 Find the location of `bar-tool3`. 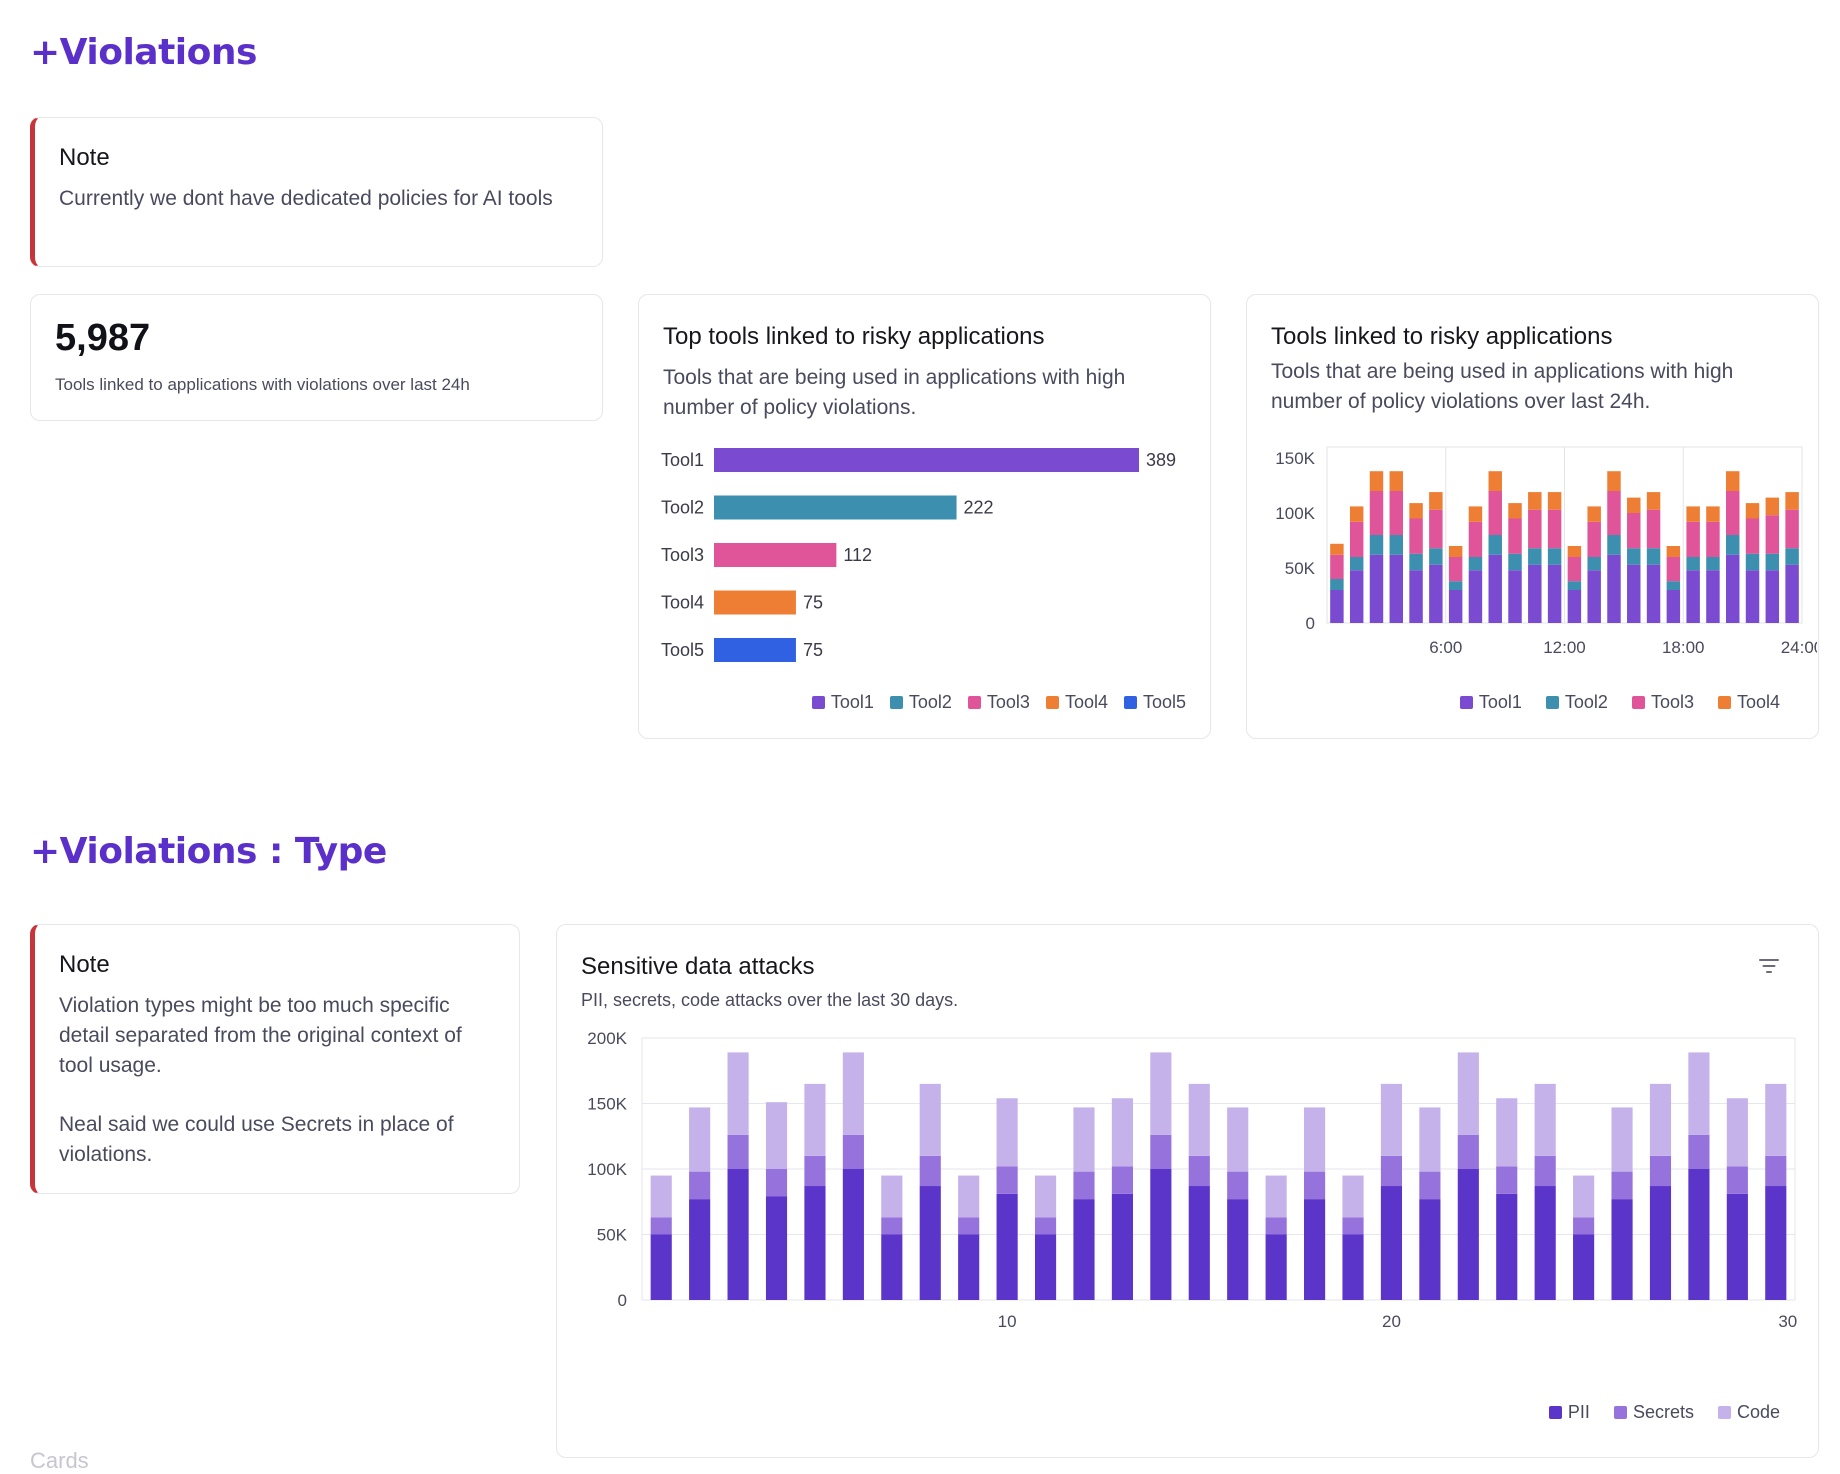

bar-tool3 is located at coordinates (775, 555).